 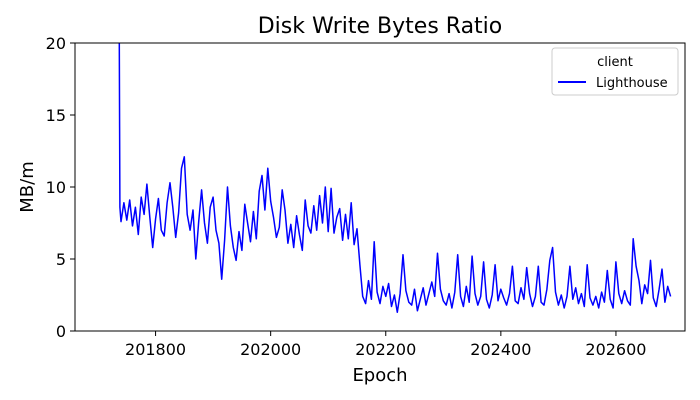 I want to click on y-axis: 0 5 10 15 20, so click(x=60, y=187).